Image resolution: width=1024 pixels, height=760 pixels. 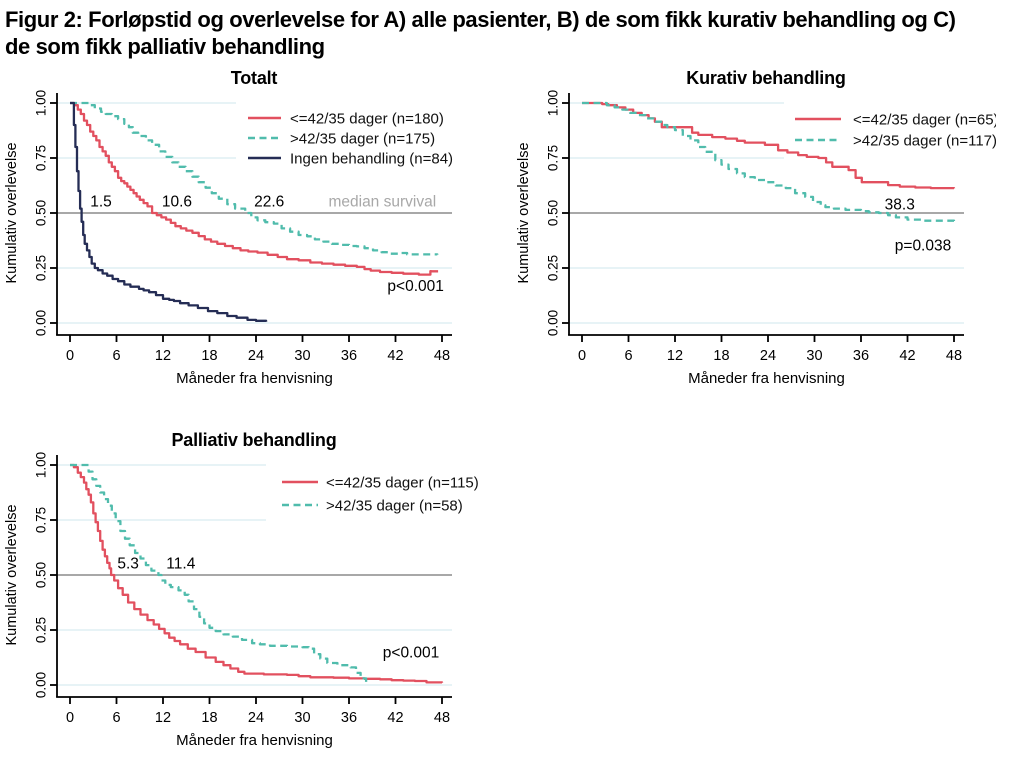 What do you see at coordinates (766, 78) in the screenshot?
I see `panel-title: Kurativ behandling` at bounding box center [766, 78].